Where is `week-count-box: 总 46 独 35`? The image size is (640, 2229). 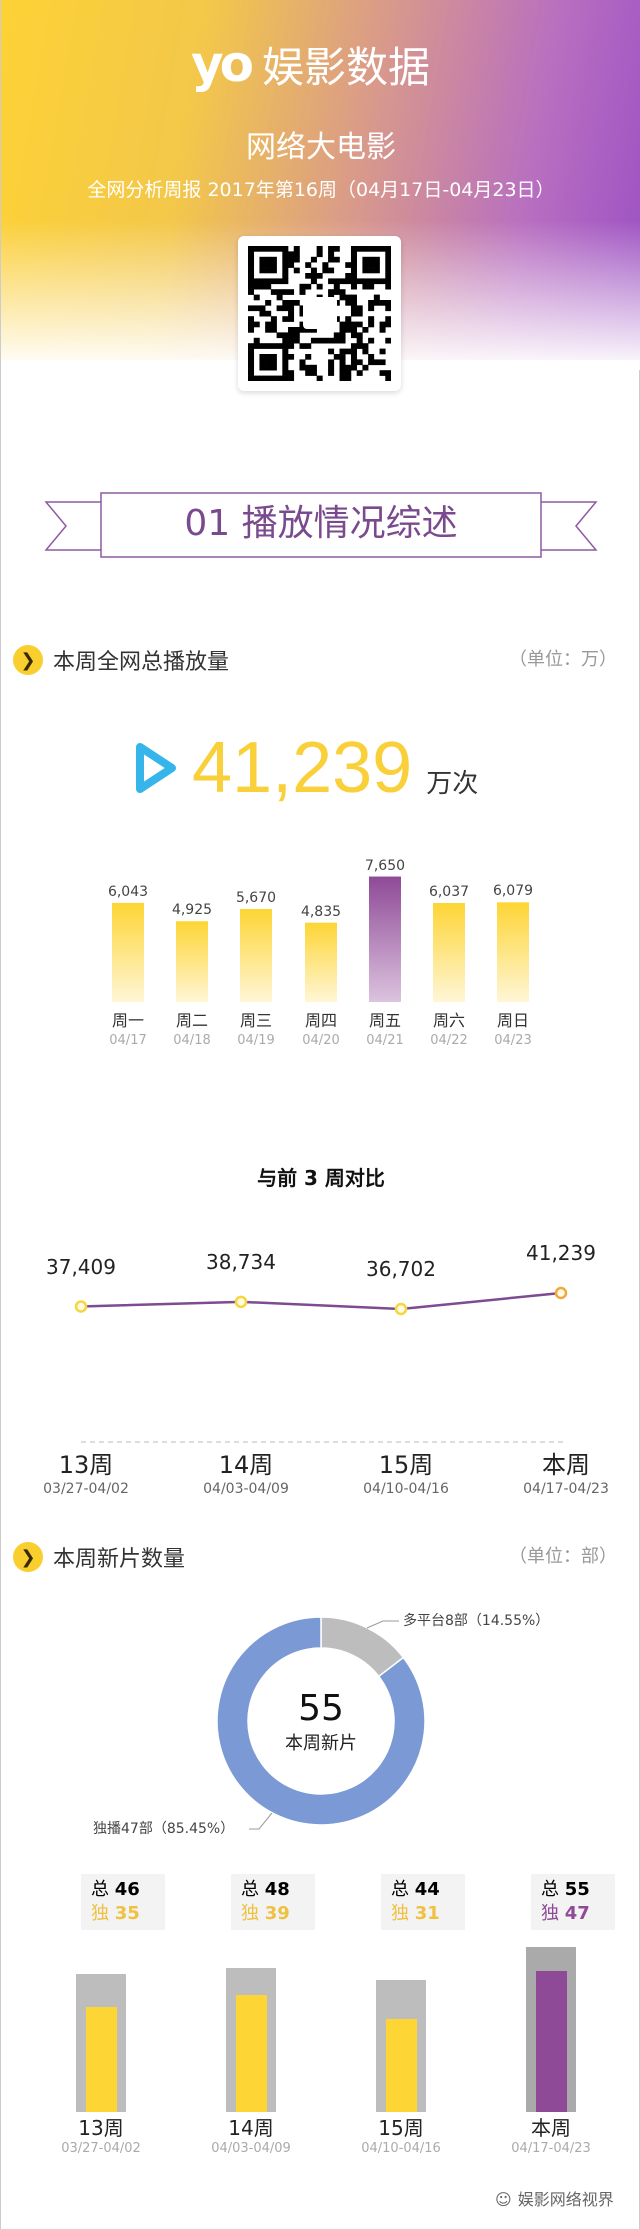
week-count-box: 总 46 独 35 is located at coordinates (123, 1902).